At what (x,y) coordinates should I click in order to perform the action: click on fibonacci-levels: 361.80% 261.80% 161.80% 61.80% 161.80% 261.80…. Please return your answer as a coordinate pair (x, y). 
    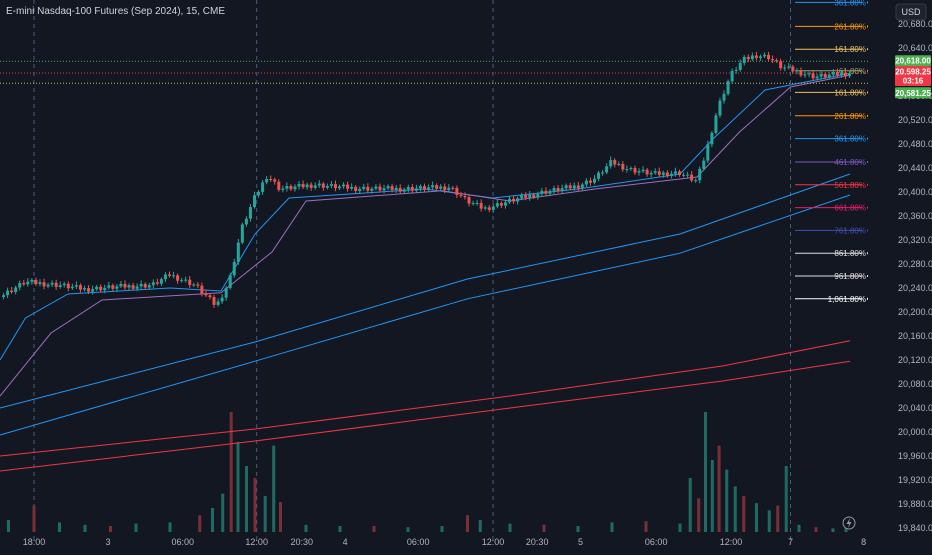
    Looking at the image, I should click on (832, 152).